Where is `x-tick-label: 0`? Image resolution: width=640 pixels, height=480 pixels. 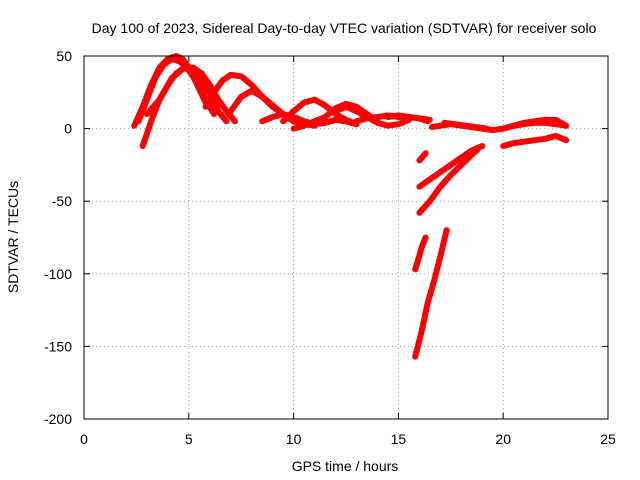
x-tick-label: 0 is located at coordinates (84, 439).